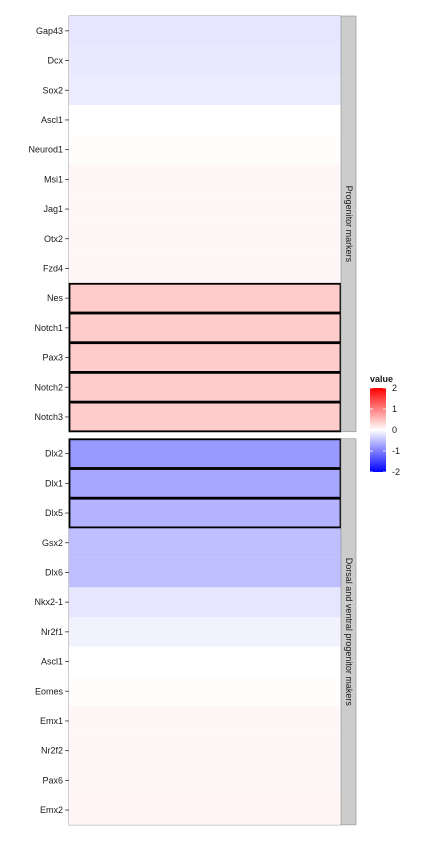 This screenshot has width=432, height=864. Describe the element at coordinates (45, 150) in the screenshot. I see `row-label: Neurod1` at that location.